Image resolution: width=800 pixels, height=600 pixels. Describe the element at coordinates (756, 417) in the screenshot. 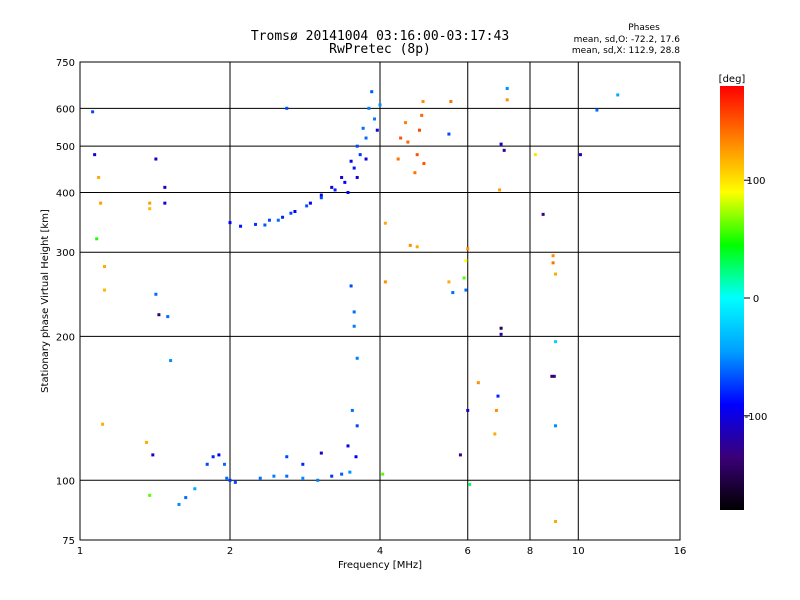

I see `colorbar-tick-label: -100` at that location.